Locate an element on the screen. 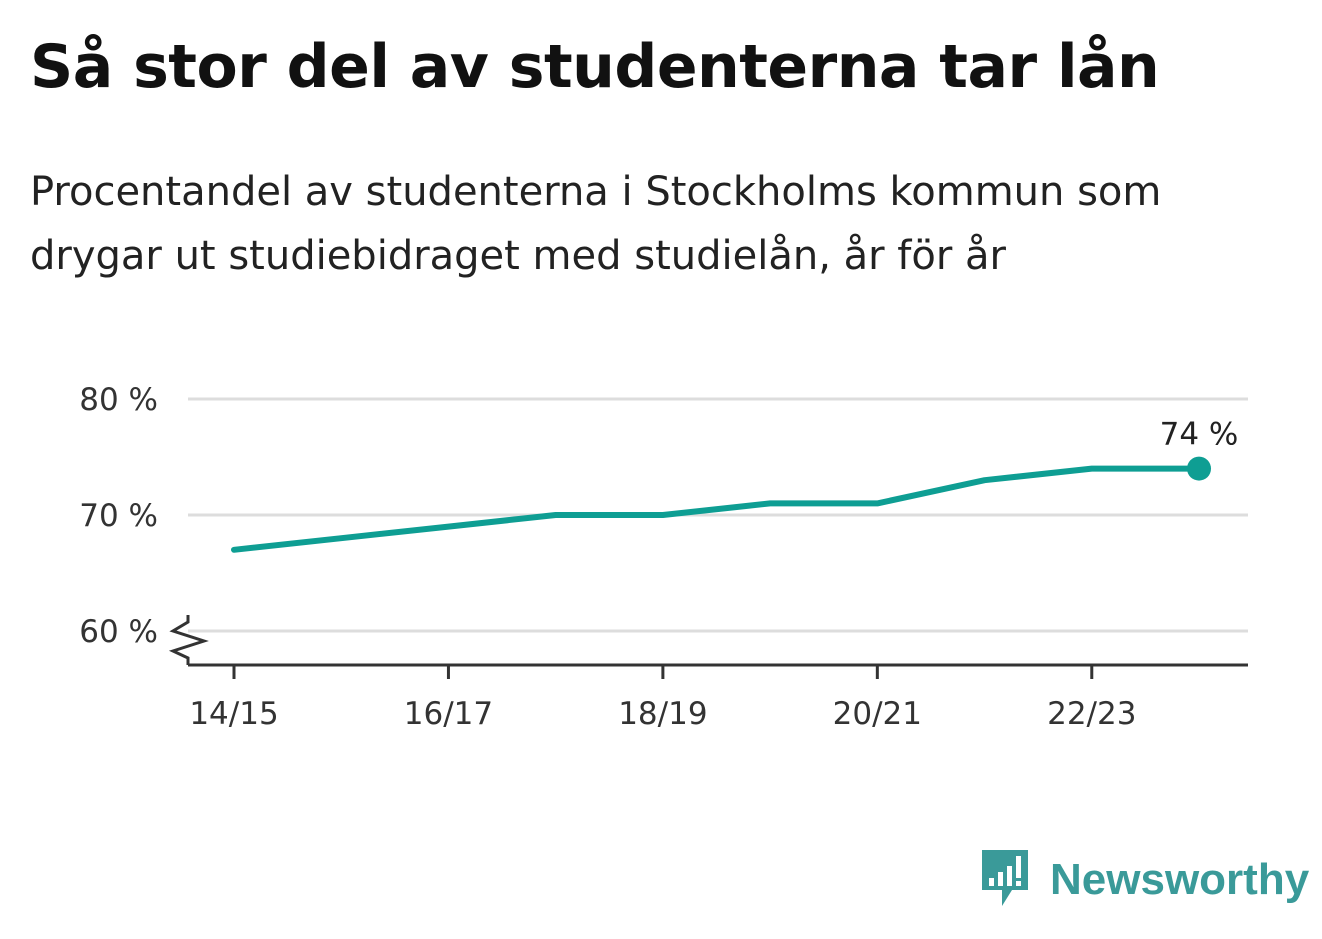 Image resolution: width=1322 pixels, height=939 pixels. x-tick-label: 18/19 is located at coordinates (662, 714).